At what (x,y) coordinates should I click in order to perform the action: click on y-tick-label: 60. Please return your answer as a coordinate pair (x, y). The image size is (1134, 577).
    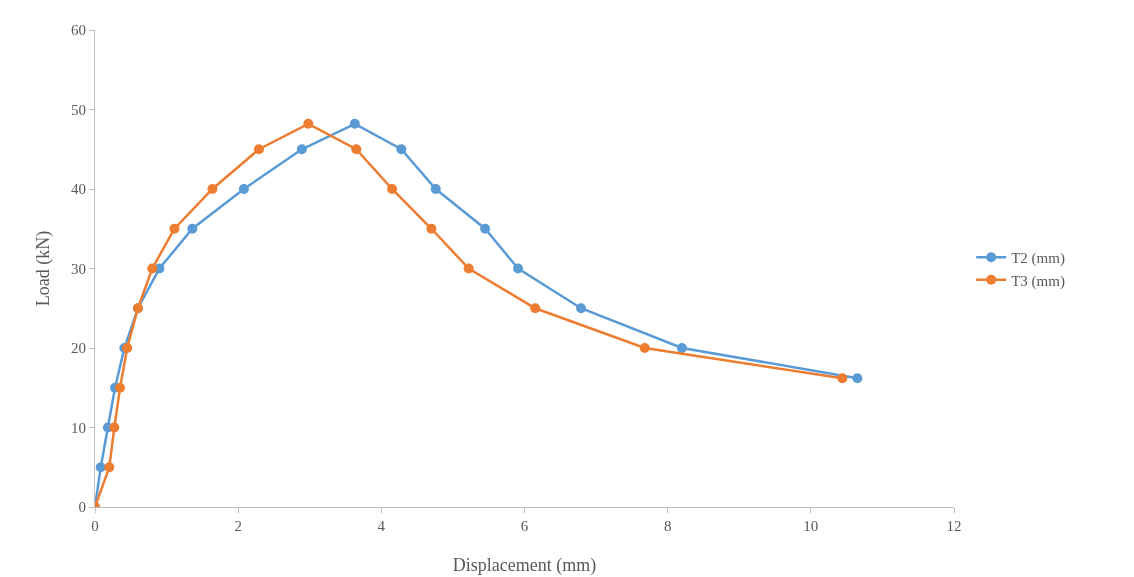
    Looking at the image, I should click on (78, 30).